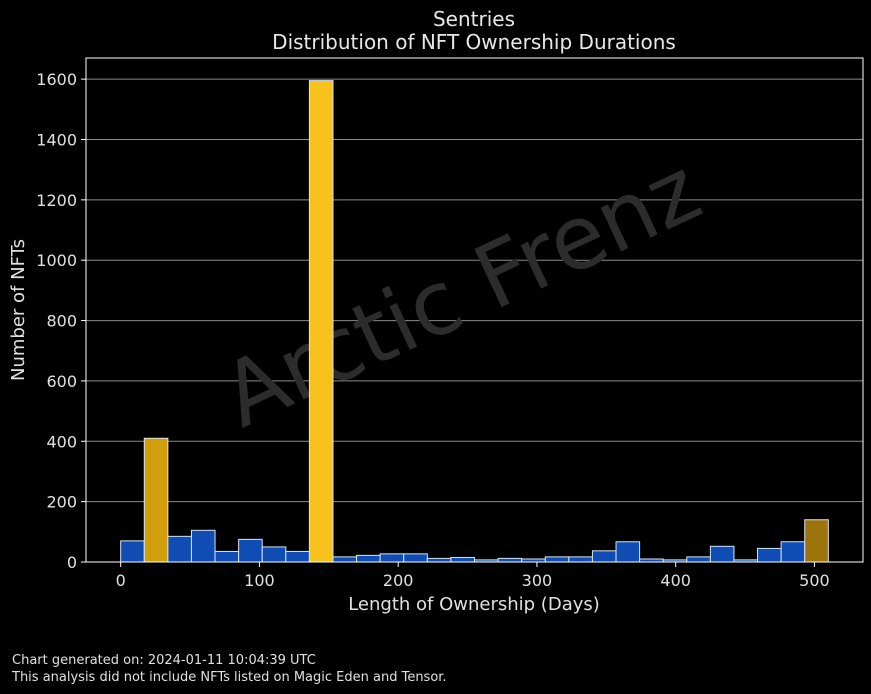 This screenshot has width=871, height=694. What do you see at coordinates (474, 604) in the screenshot?
I see `x-axis-label: Length of Ownership (Days)` at bounding box center [474, 604].